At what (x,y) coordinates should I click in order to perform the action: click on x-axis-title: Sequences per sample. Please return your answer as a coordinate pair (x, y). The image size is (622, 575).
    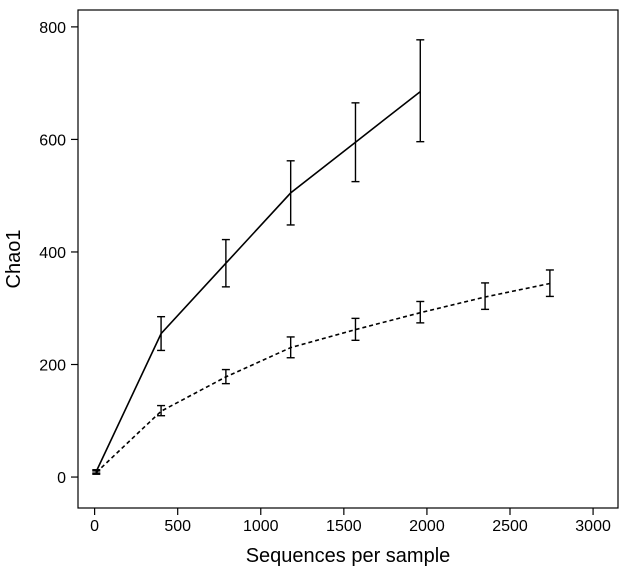
    Looking at the image, I should click on (348, 556).